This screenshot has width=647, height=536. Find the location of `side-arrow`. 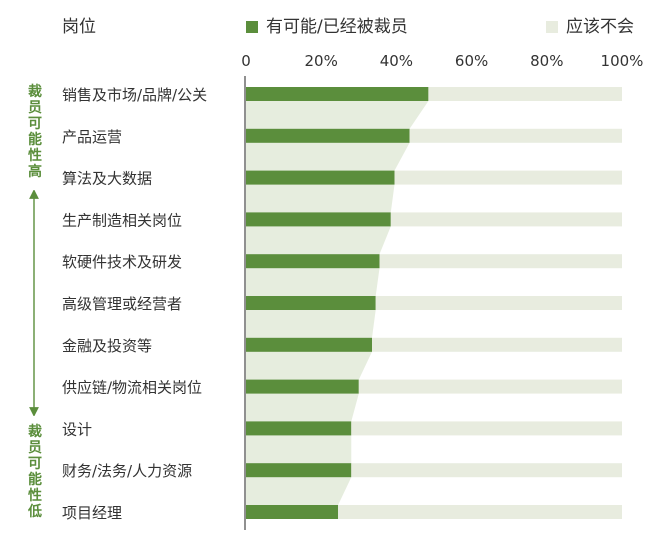

side-arrow is located at coordinates (34, 303).